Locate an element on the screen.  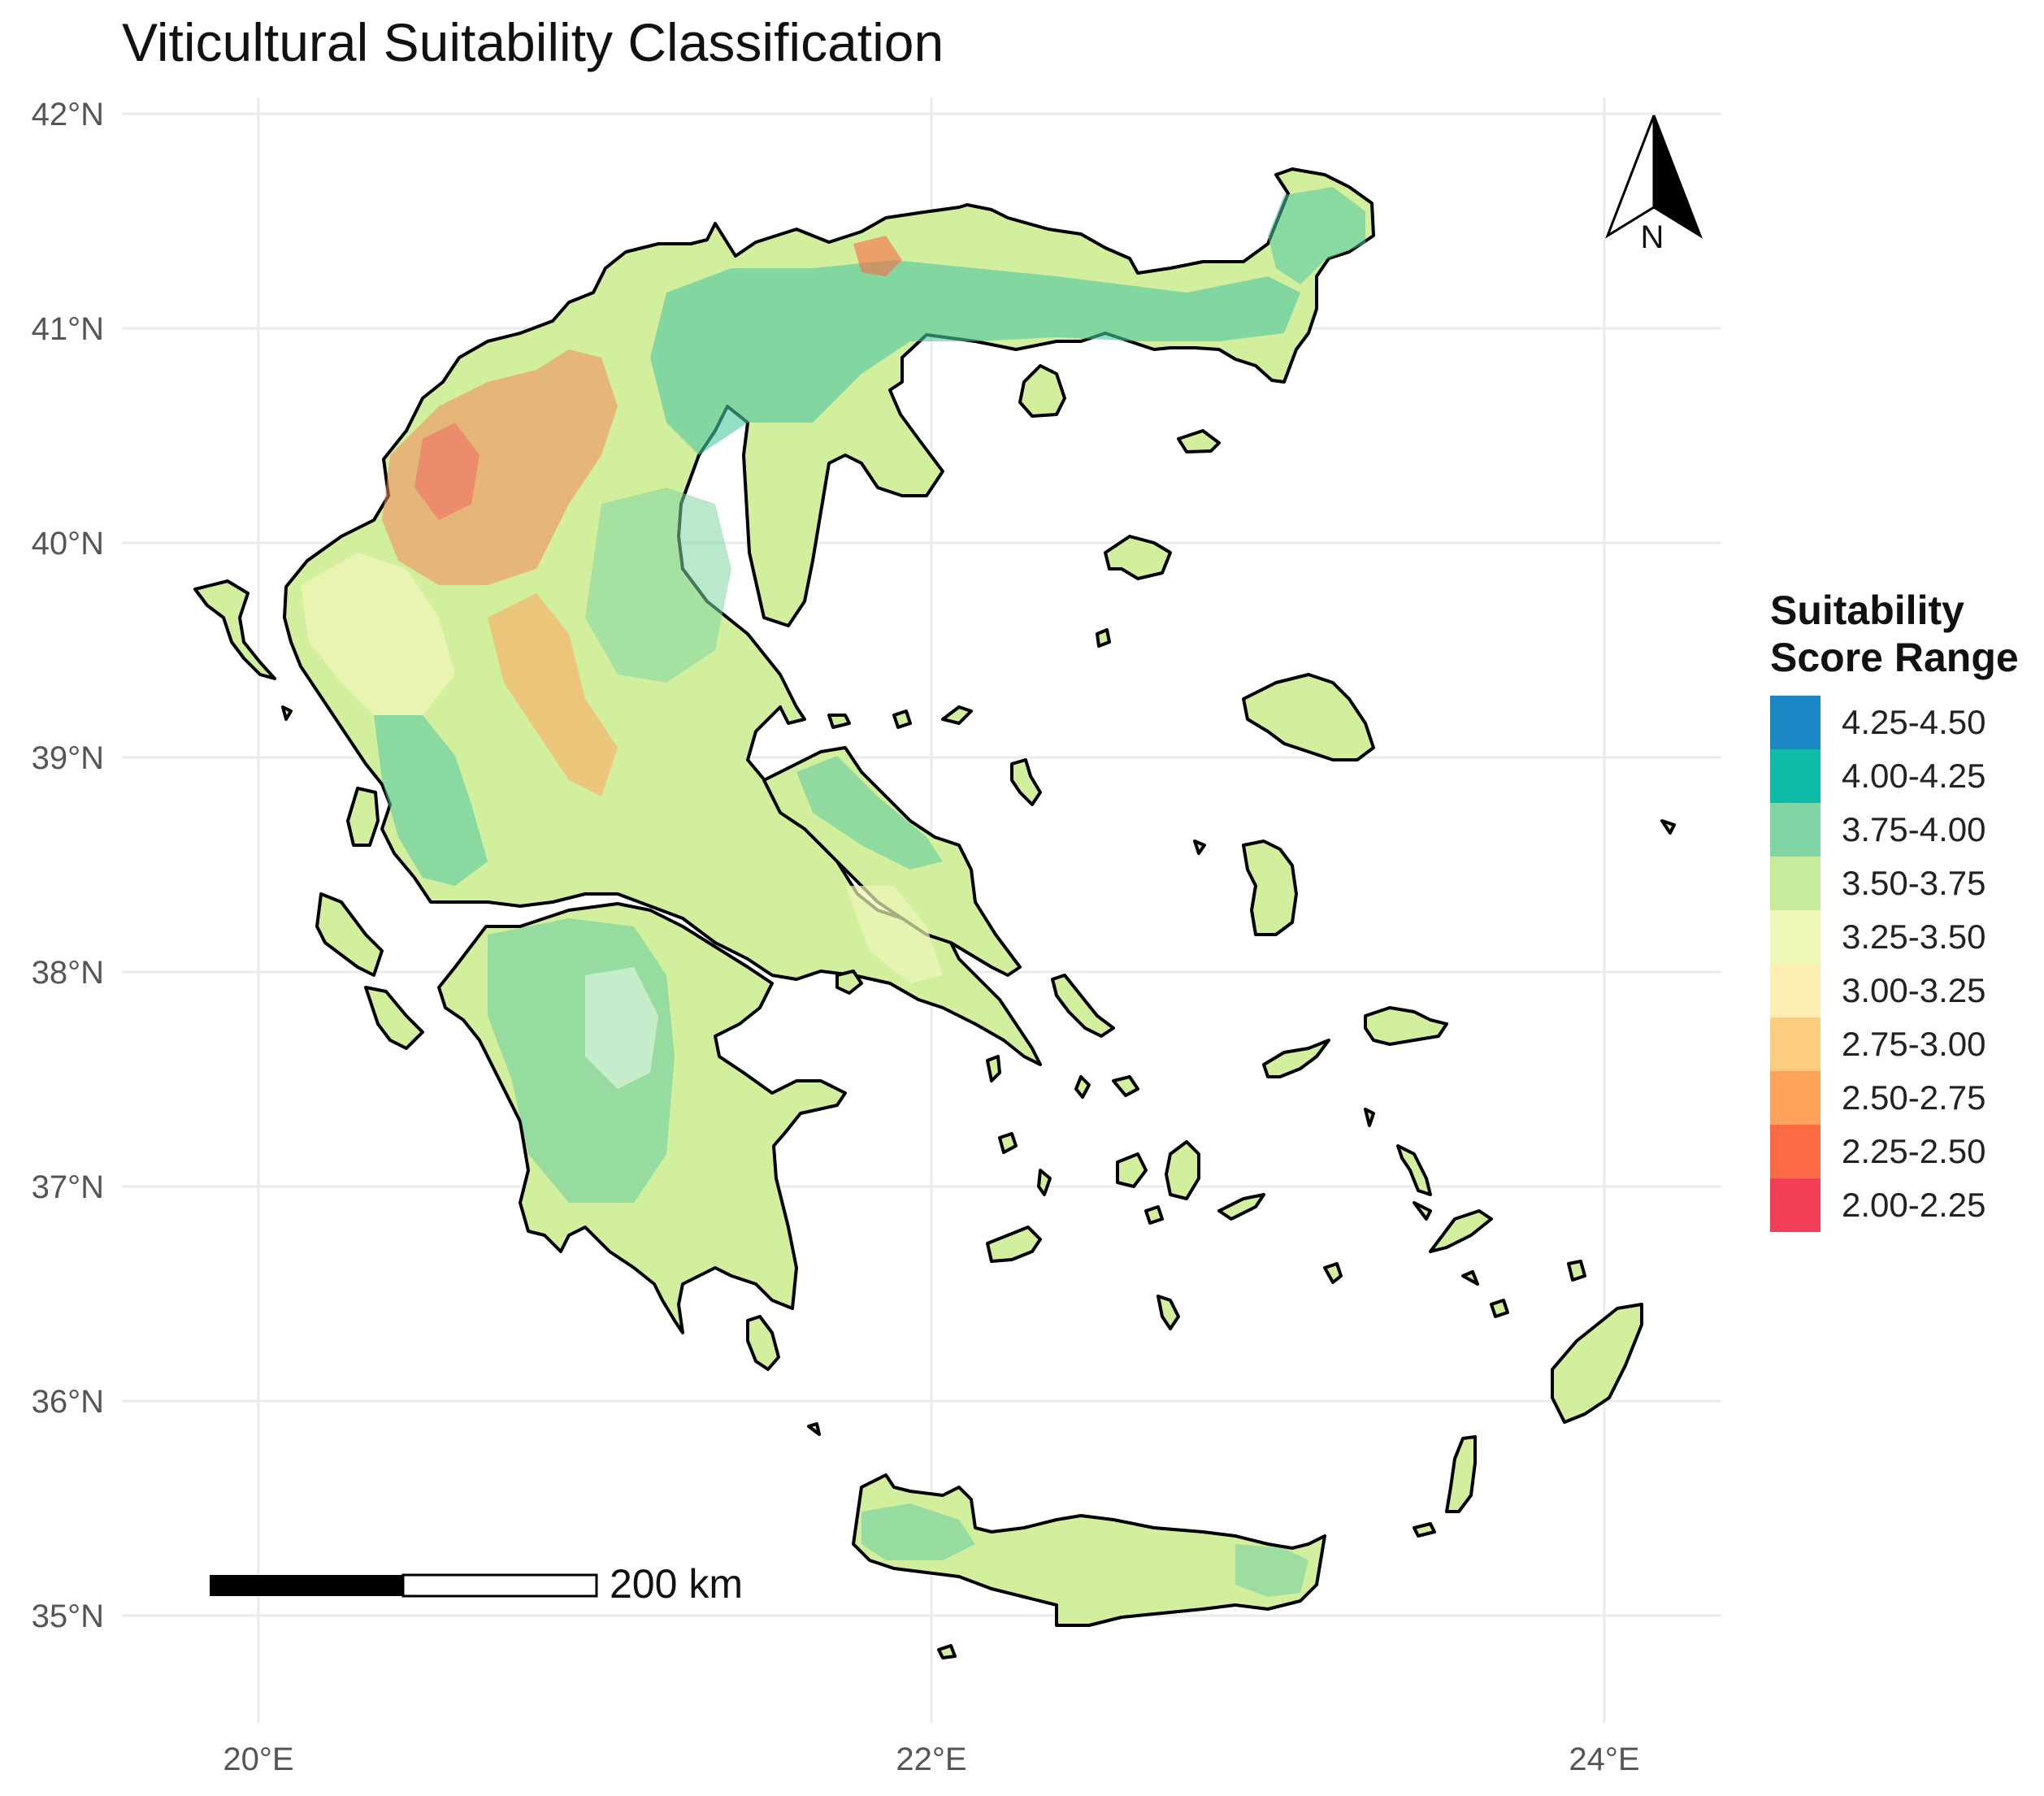
legend-label: 2.50-2.75 is located at coordinates (1914, 1097).